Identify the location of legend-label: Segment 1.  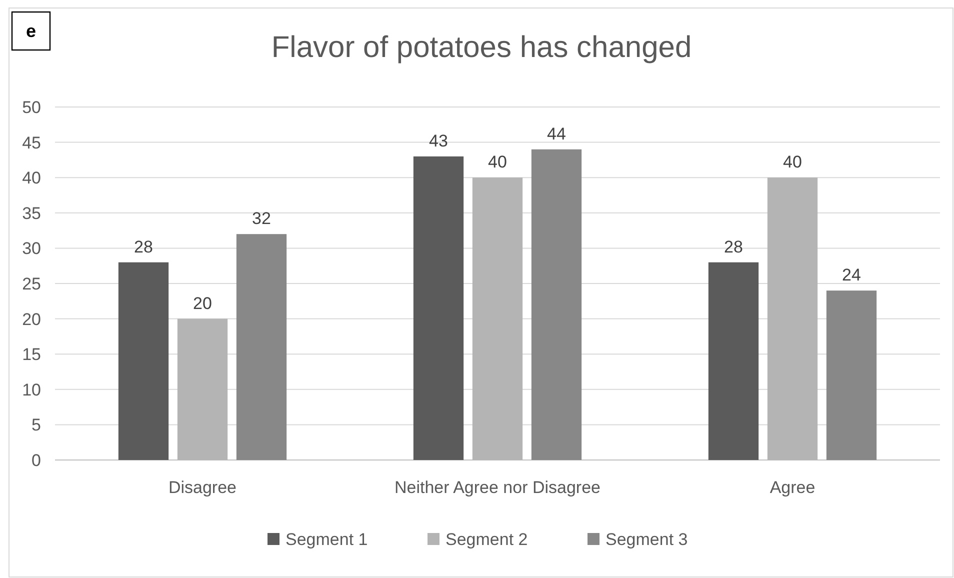
(327, 539).